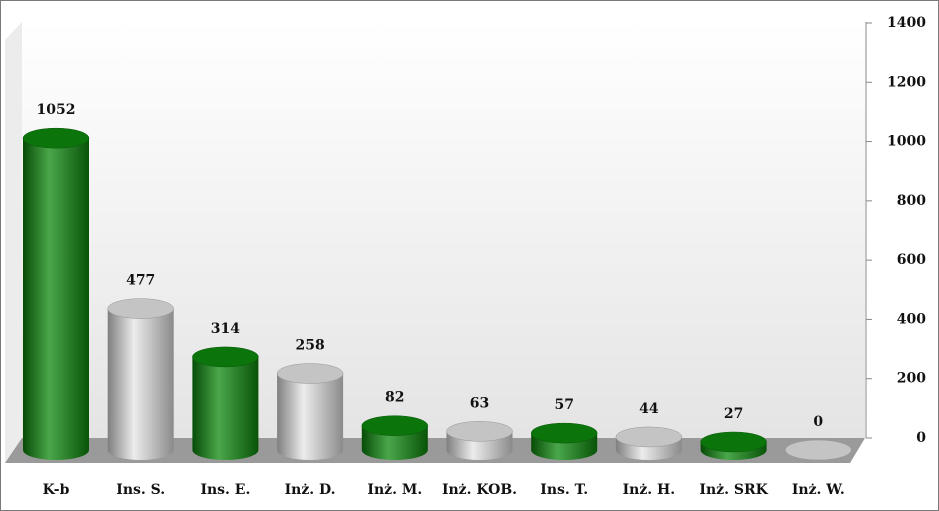  What do you see at coordinates (56, 490) in the screenshot?
I see `x-tick-label: K-b` at bounding box center [56, 490].